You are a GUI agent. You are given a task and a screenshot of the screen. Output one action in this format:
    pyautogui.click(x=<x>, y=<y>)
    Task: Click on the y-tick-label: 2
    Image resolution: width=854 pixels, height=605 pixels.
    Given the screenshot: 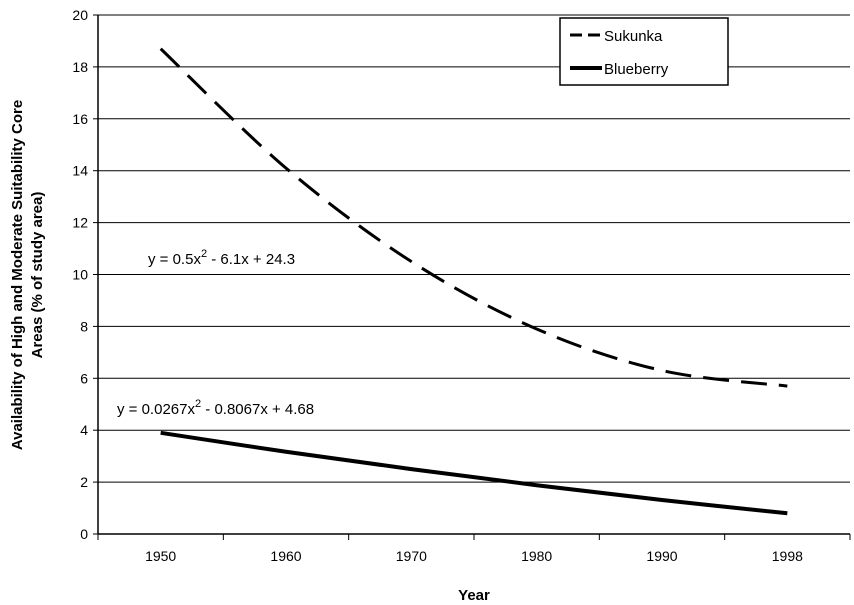 What is the action you would take?
    pyautogui.click(x=84, y=482)
    